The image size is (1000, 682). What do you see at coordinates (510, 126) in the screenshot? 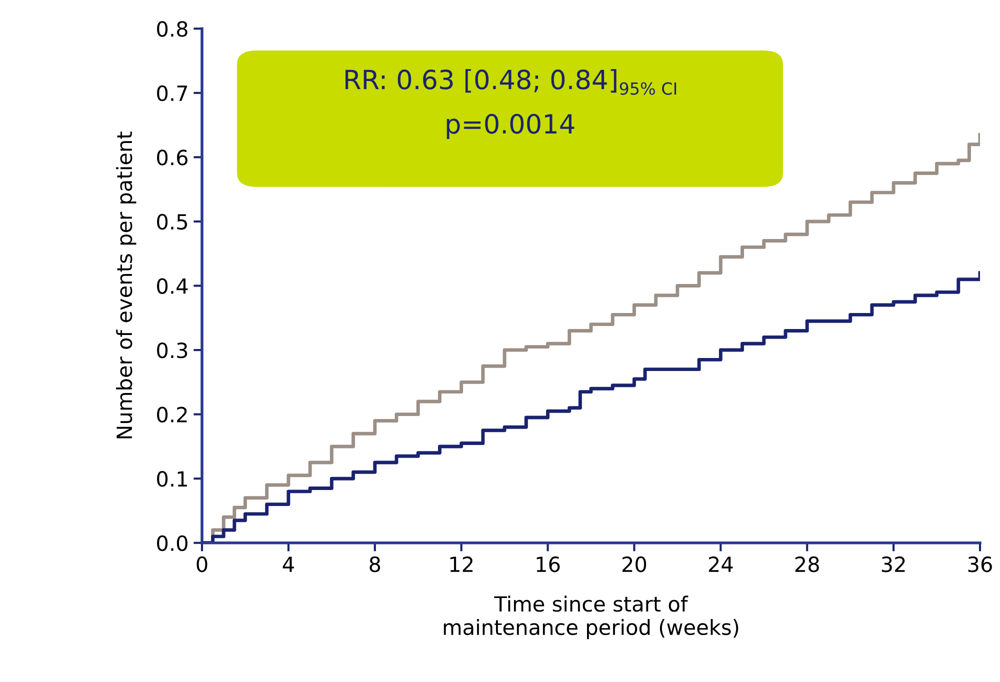
I see `annotation: p=0.0014` at bounding box center [510, 126].